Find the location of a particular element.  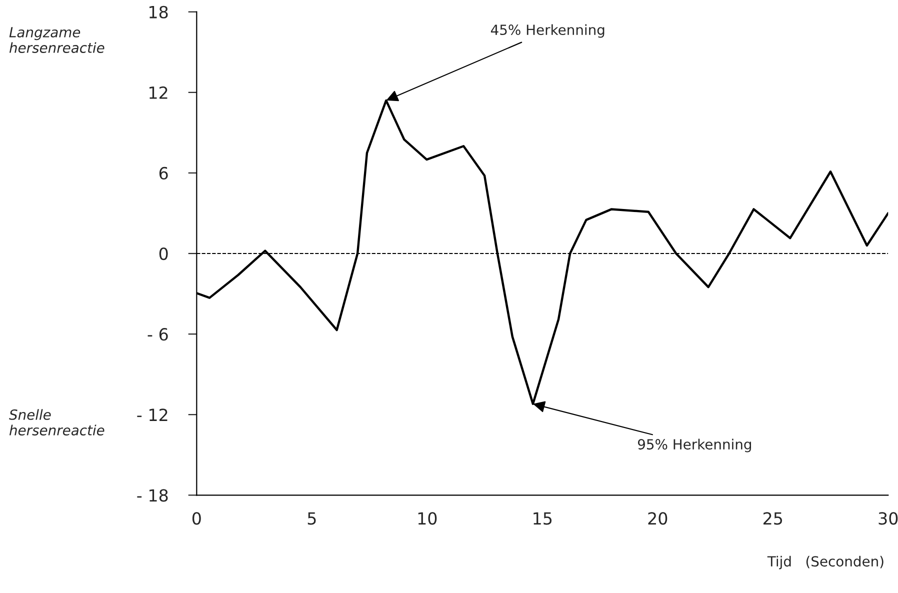

x-tick-label: 20 is located at coordinates (658, 518).